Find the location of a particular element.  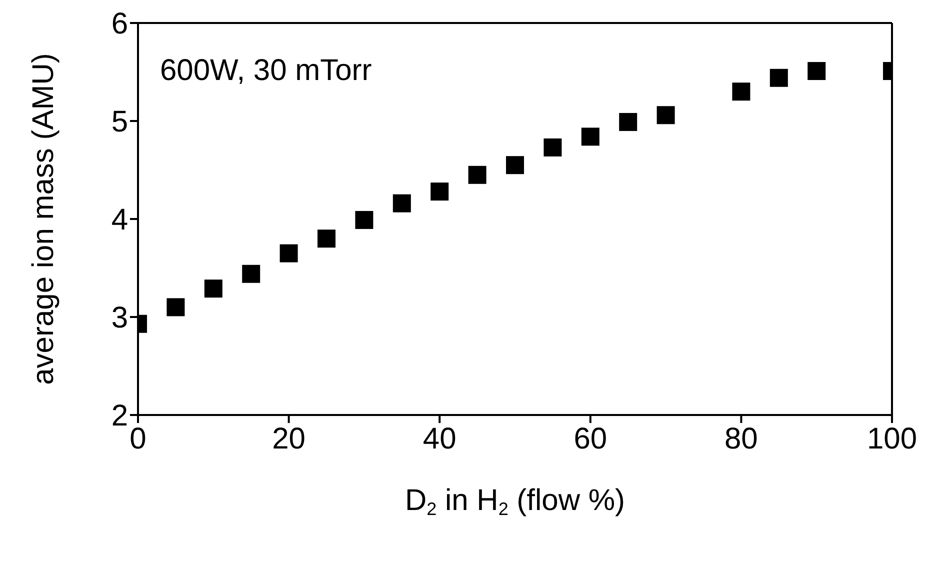

x-tick-label: 40 is located at coordinates (439, 439).